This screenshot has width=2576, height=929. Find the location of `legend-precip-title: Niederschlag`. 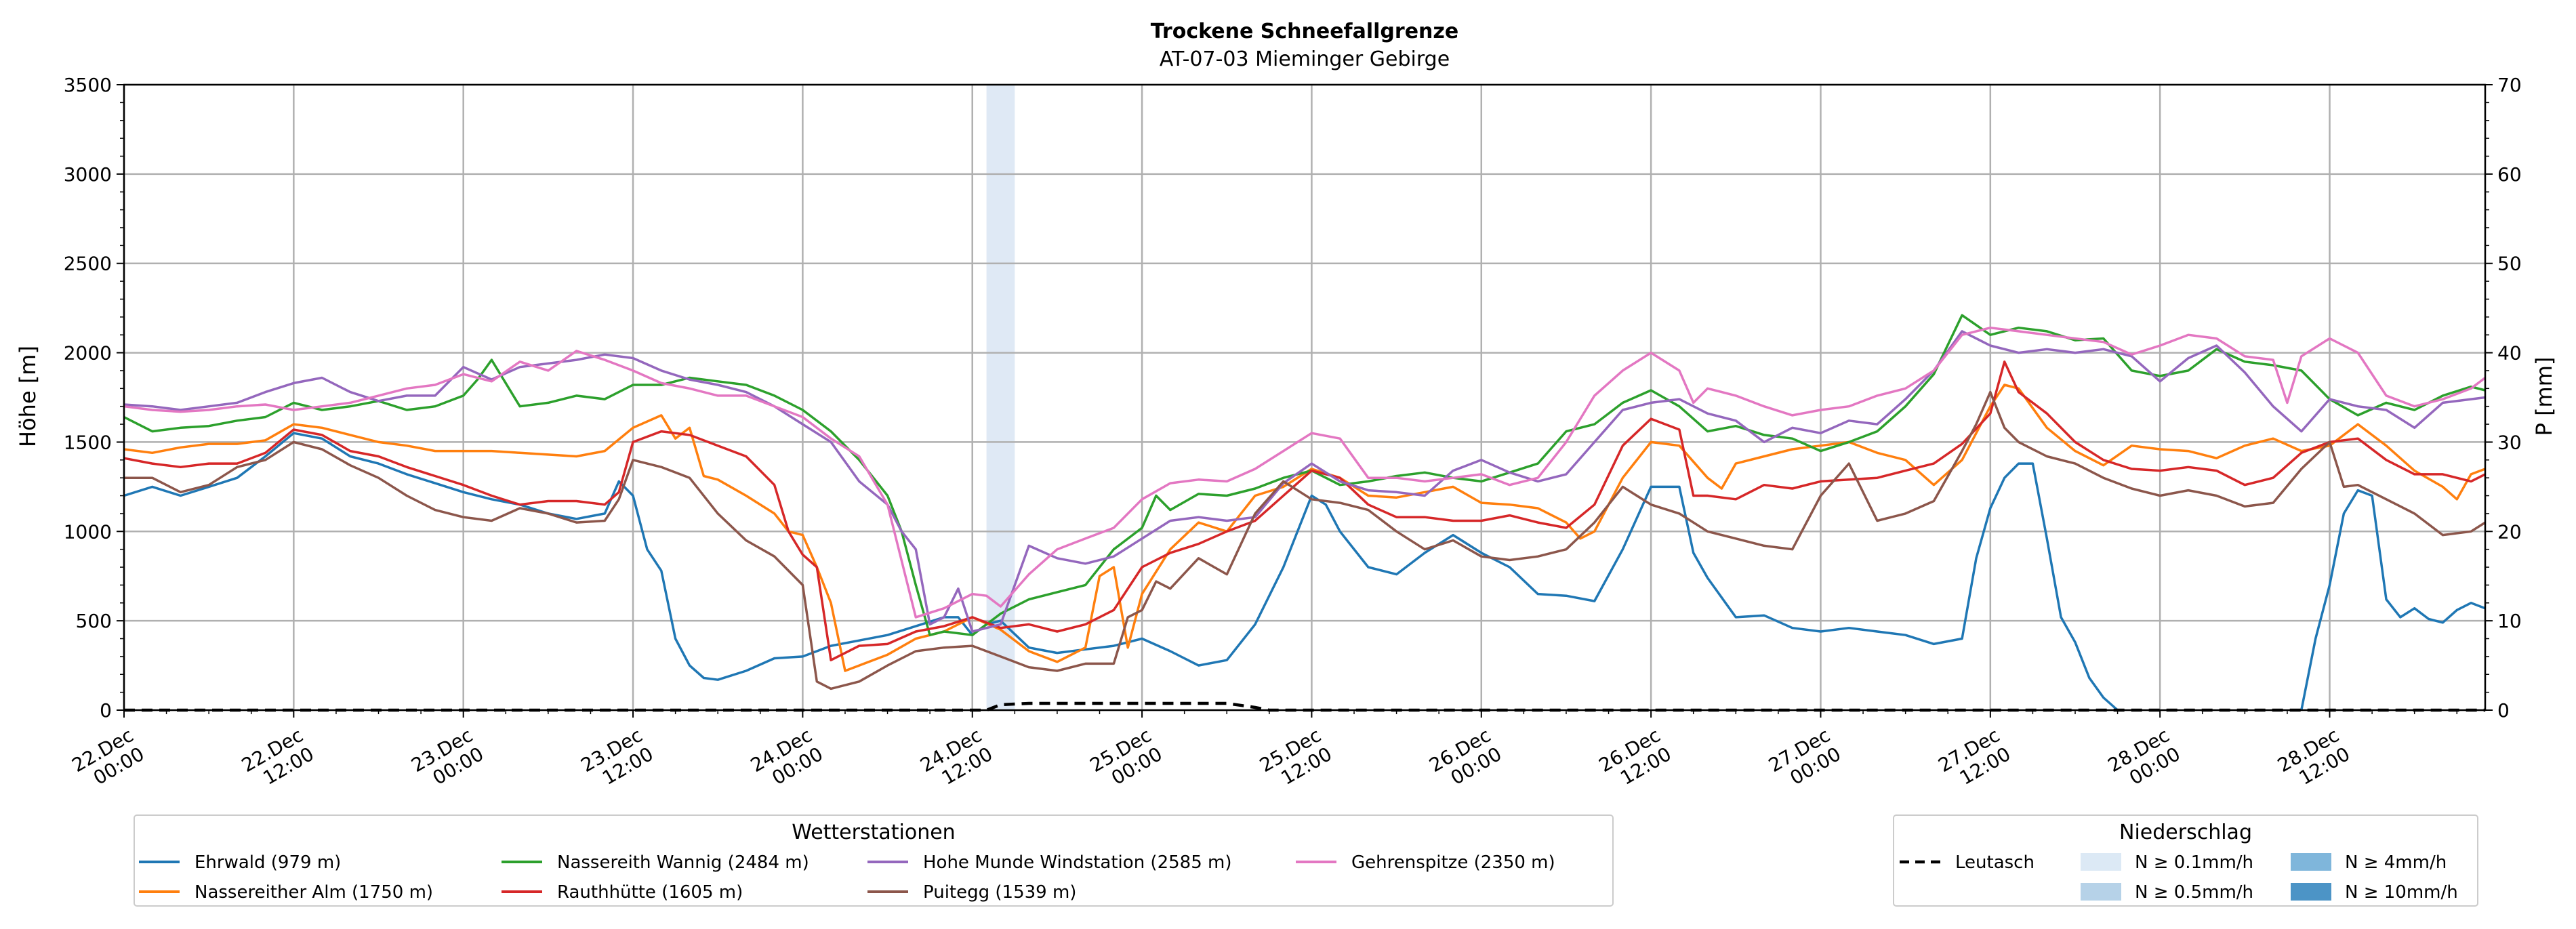

legend-precip-title: Niederschlag is located at coordinates (2185, 832).